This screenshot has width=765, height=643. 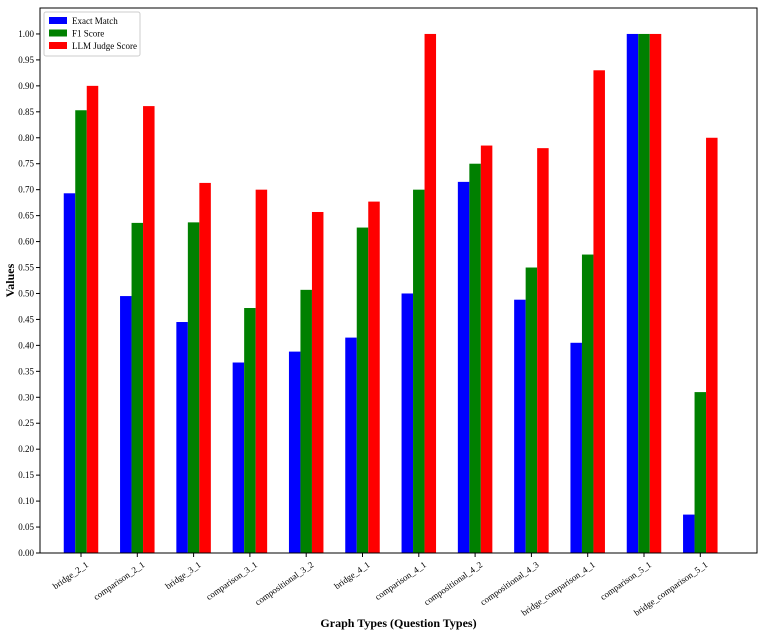 I want to click on y-tick-label: 0.85, so click(x=26, y=112).